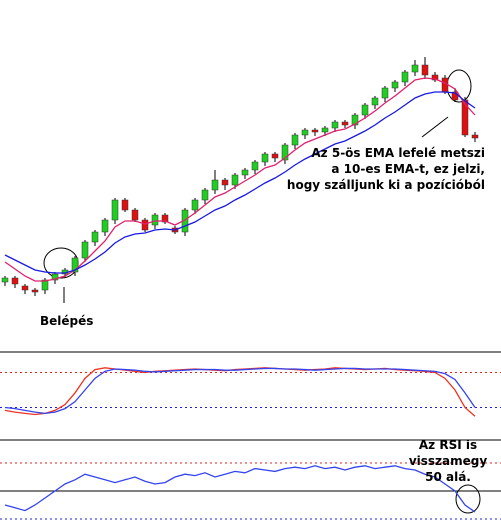 The width and height of the screenshot is (501, 528). What do you see at coordinates (66, 321) in the screenshot?
I see `annotation: Belépés` at bounding box center [66, 321].